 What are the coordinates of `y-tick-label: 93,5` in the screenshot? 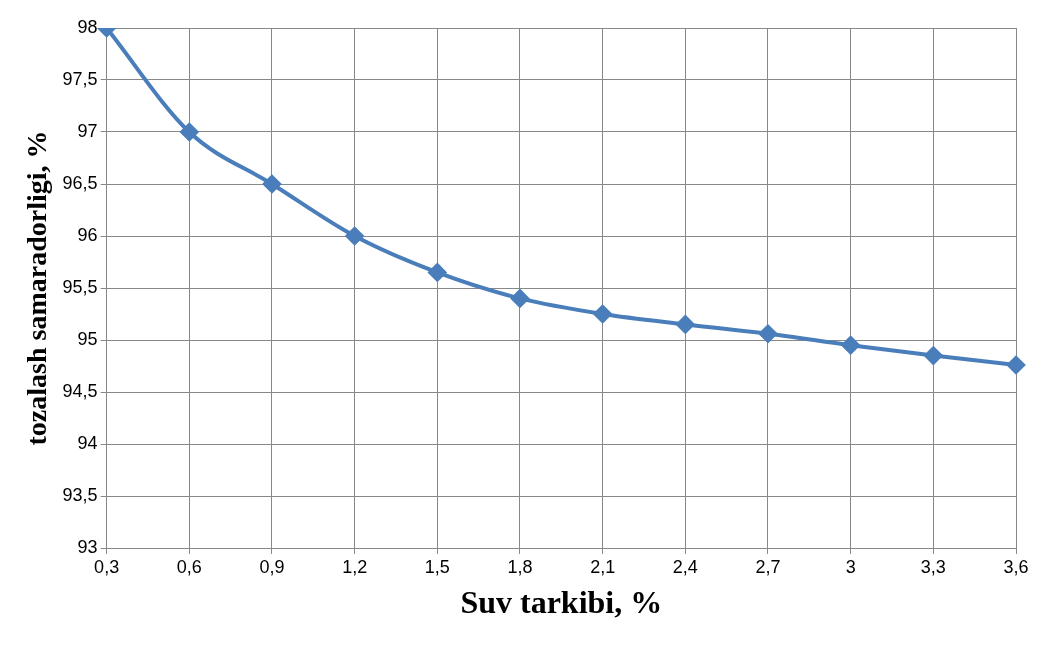 It's located at (80, 494).